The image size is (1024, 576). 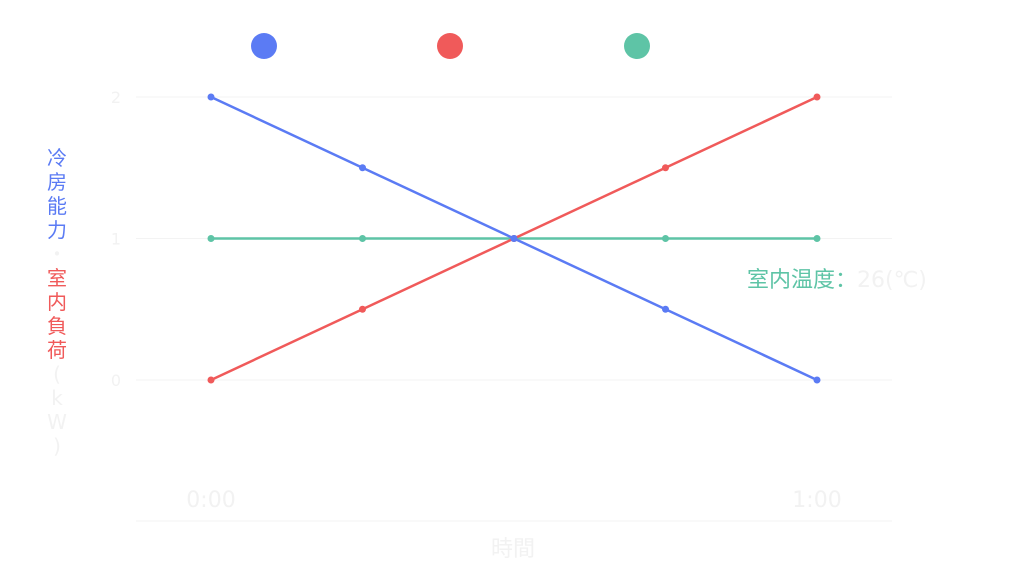 What do you see at coordinates (116, 97) in the screenshot?
I see `y-tick-label: 2` at bounding box center [116, 97].